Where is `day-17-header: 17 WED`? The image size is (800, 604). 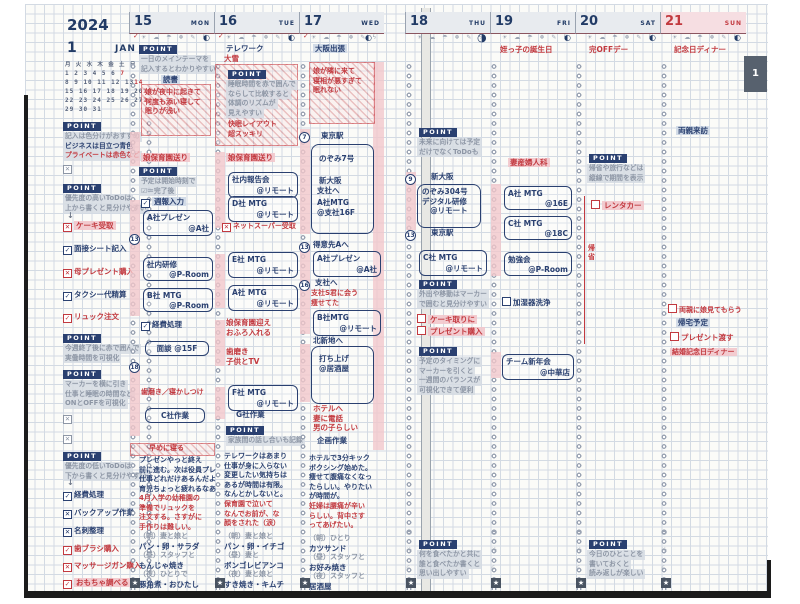
day-17-header: 17 WED is located at coordinates (341, 23).